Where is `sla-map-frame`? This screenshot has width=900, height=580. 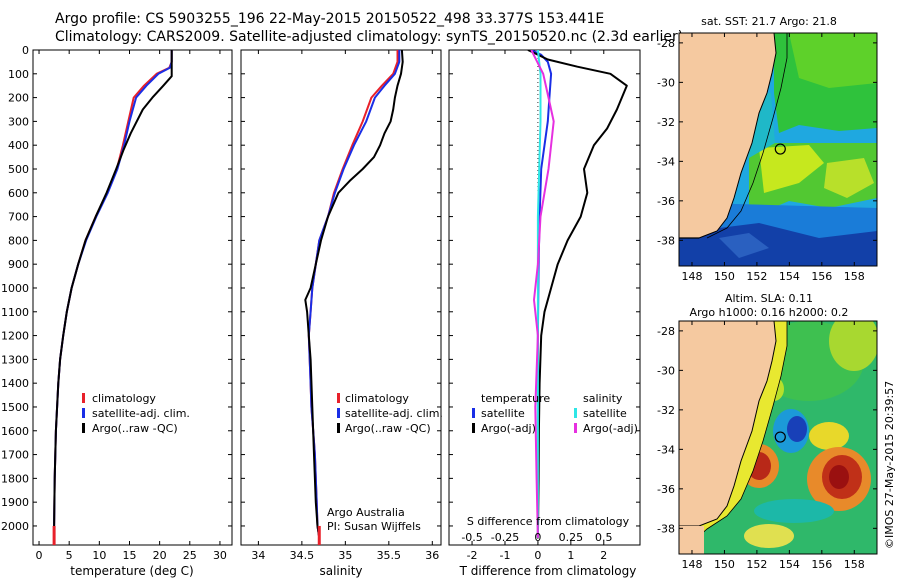 sla-map-frame is located at coordinates (778, 437).